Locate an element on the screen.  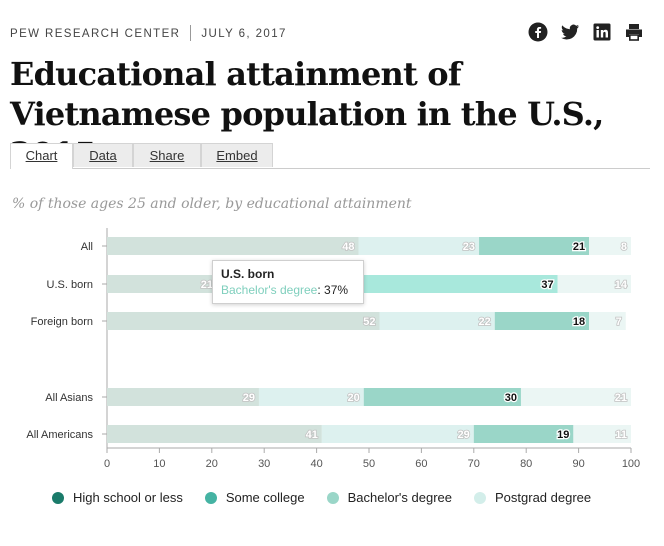
x-tick-label: 50 is located at coordinates (369, 464).